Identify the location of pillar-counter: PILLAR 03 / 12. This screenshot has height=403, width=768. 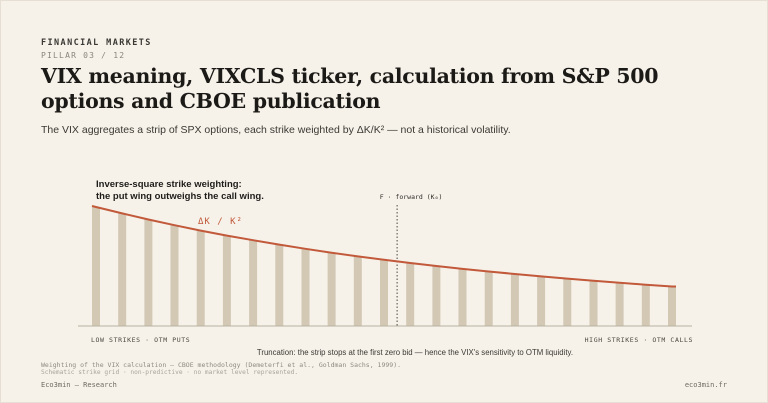
(83, 55).